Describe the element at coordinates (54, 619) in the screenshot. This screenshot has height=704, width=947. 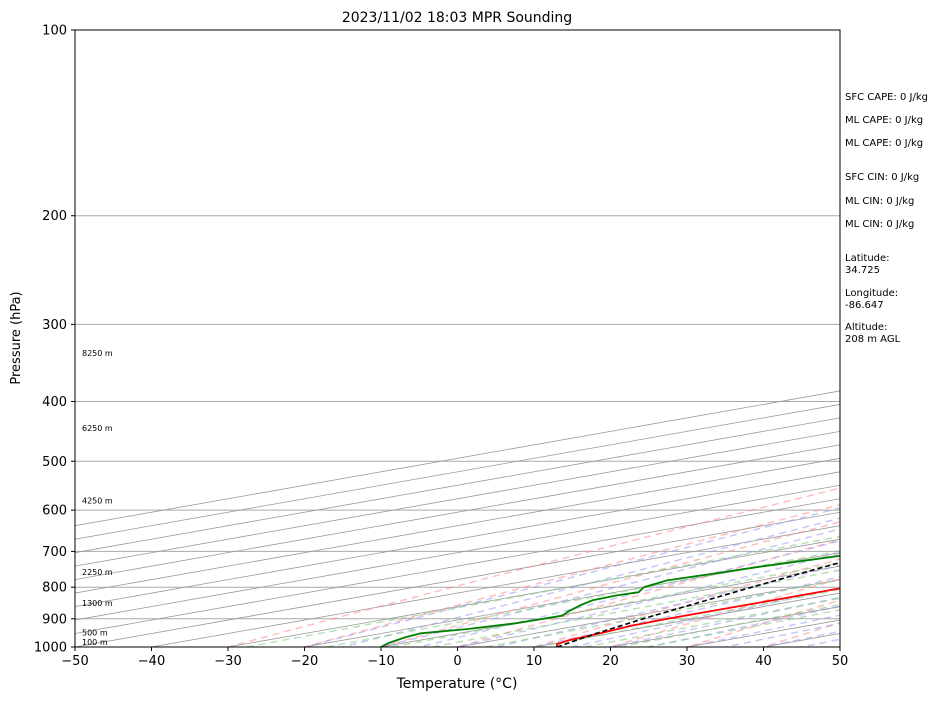
I see `y-tick-label: 900` at that location.